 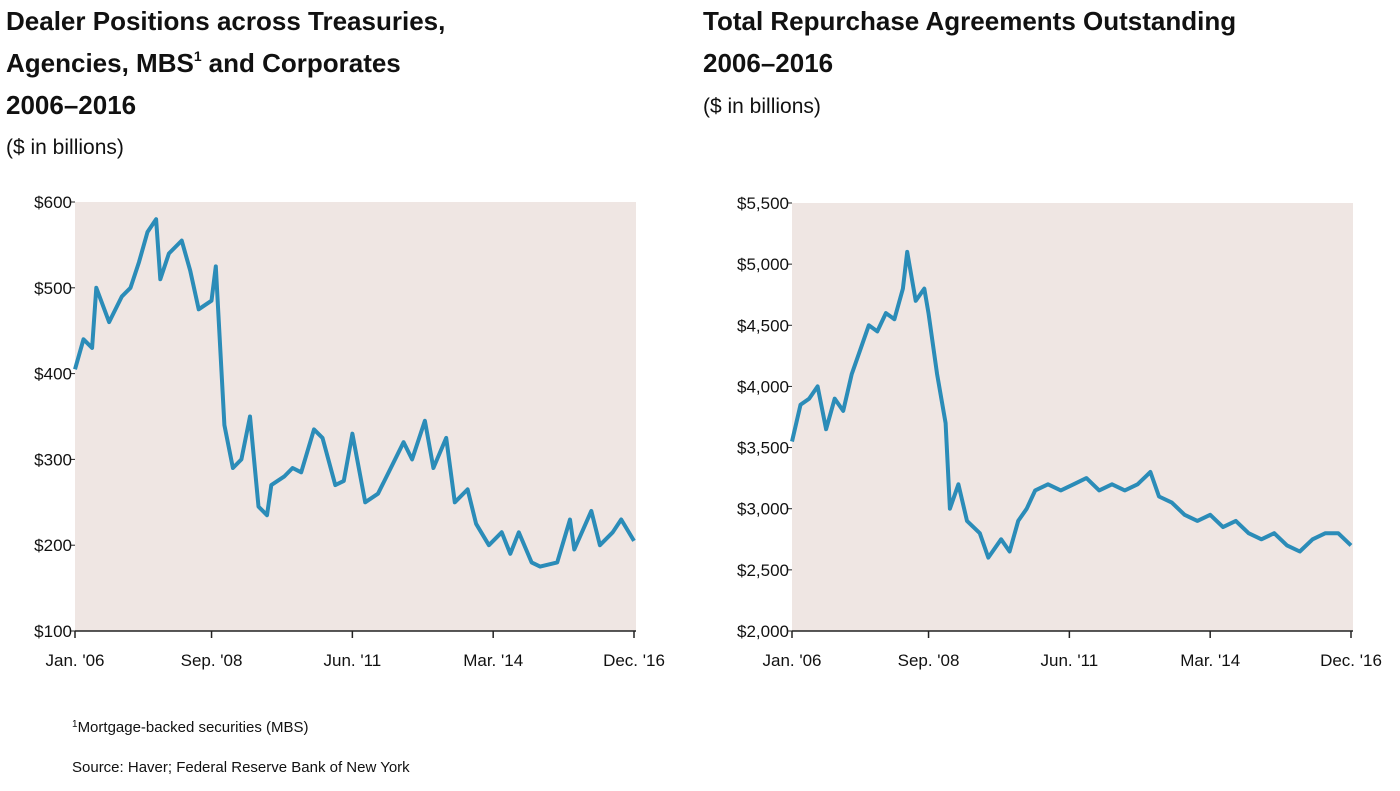 What do you see at coordinates (763, 631) in the screenshot?
I see `y-tick-label: $2,000` at bounding box center [763, 631].